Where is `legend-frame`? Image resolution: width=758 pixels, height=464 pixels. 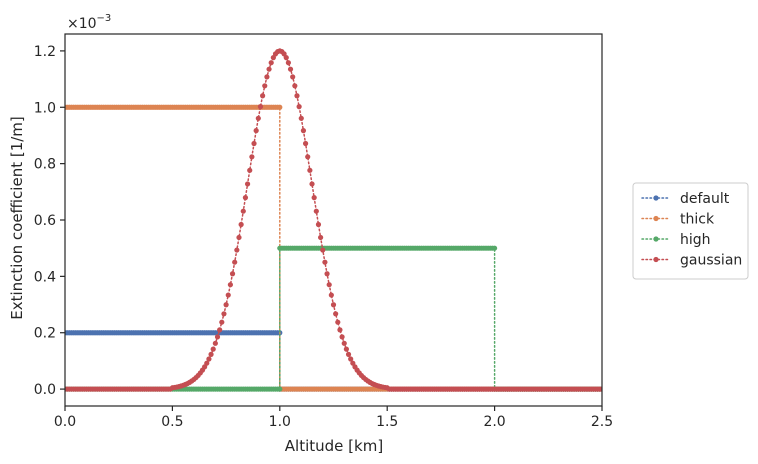 legend-frame is located at coordinates (690, 231).